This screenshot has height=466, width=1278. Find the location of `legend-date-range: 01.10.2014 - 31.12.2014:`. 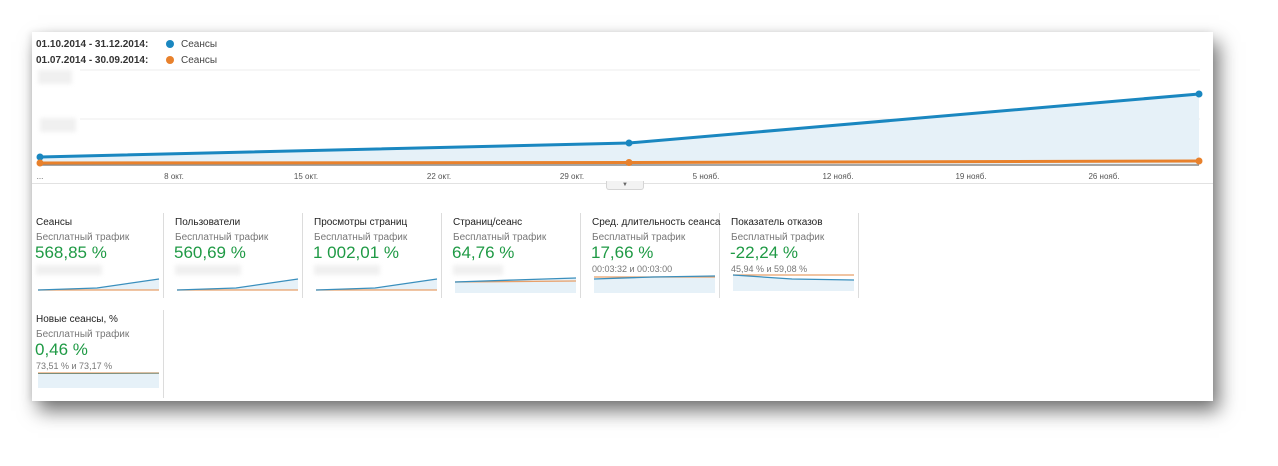

legend-date-range: 01.10.2014 - 31.12.2014: is located at coordinates (92, 44).